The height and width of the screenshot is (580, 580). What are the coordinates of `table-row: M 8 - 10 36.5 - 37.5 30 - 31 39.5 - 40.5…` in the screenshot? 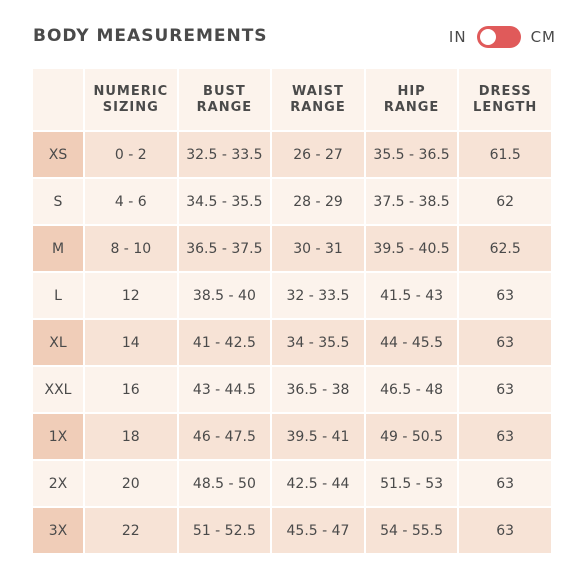 It's located at (293, 249).